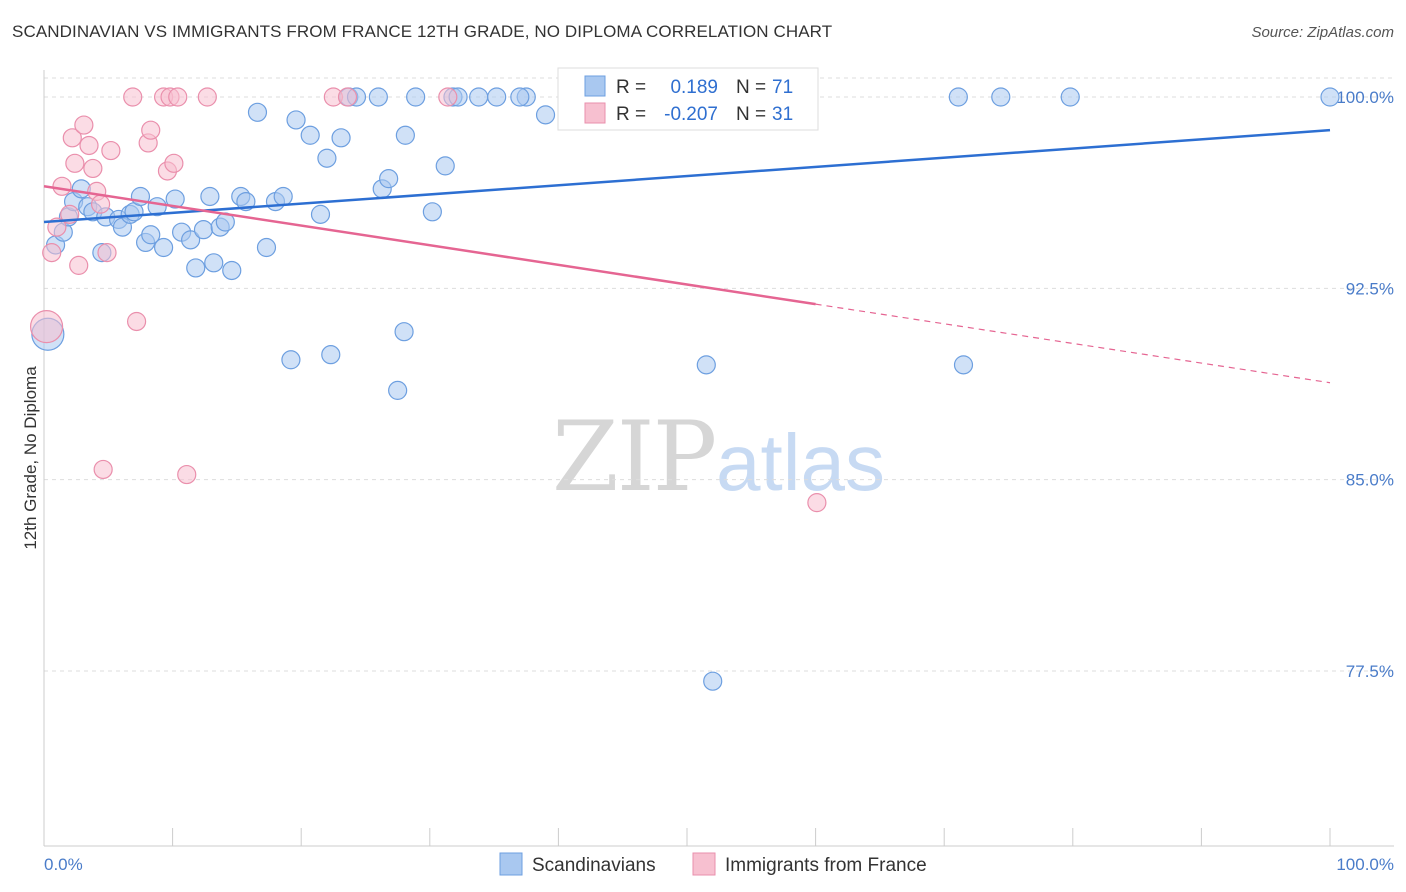  Describe the element at coordinates (1370, 671) in the screenshot. I see `y-tick-label: 77.5%` at that location.